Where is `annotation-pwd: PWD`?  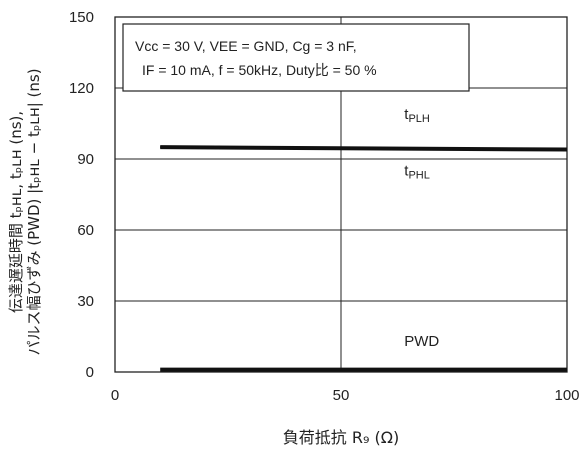
annotation-pwd: PWD is located at coordinates (421, 341).